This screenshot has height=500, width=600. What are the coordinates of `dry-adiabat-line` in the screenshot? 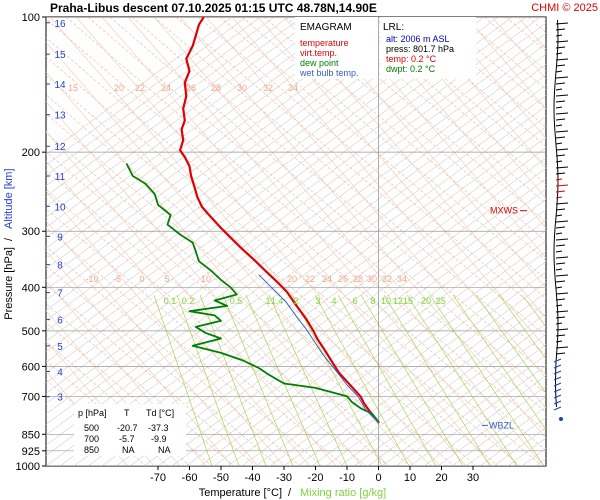 It's located at (96, 422).